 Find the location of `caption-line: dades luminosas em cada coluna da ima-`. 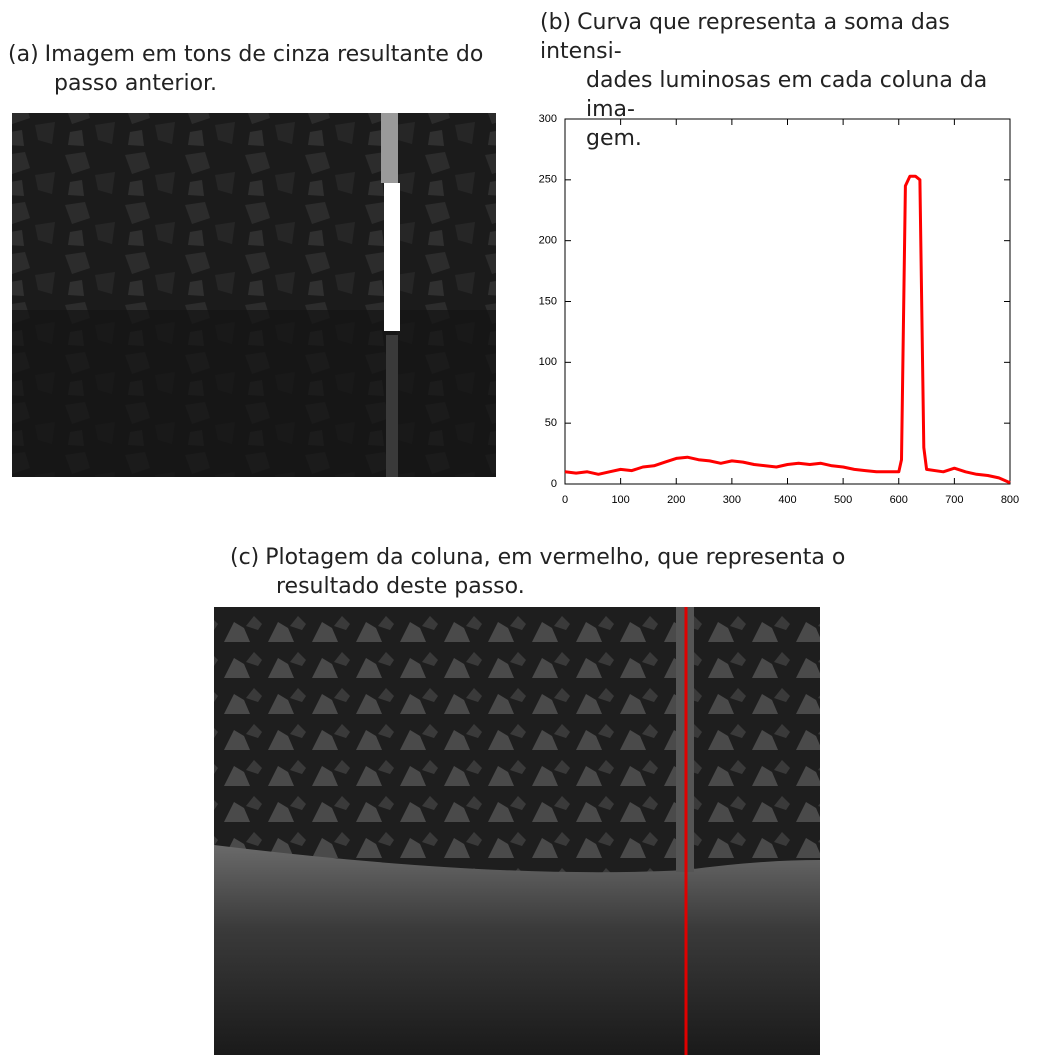

caption-line: dades luminosas em cada coluna da ima- is located at coordinates (787, 95).